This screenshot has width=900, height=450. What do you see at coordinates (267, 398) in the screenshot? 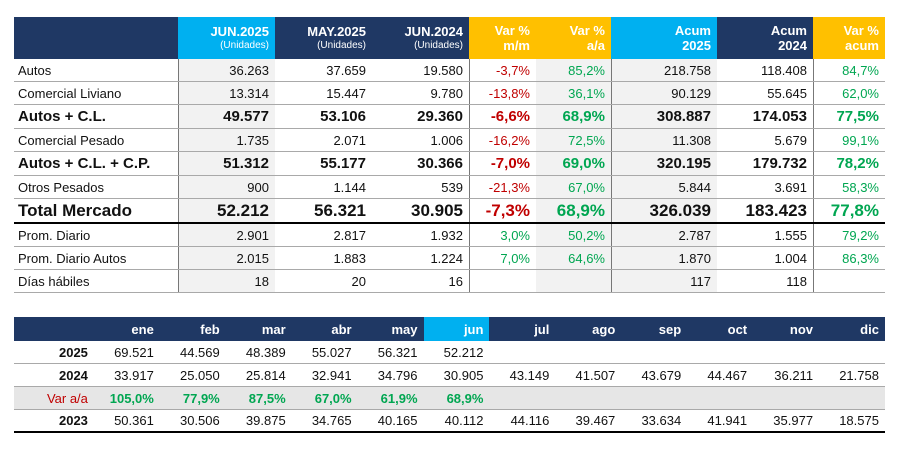
I see `monthly-cell: 87,5%` at bounding box center [267, 398].